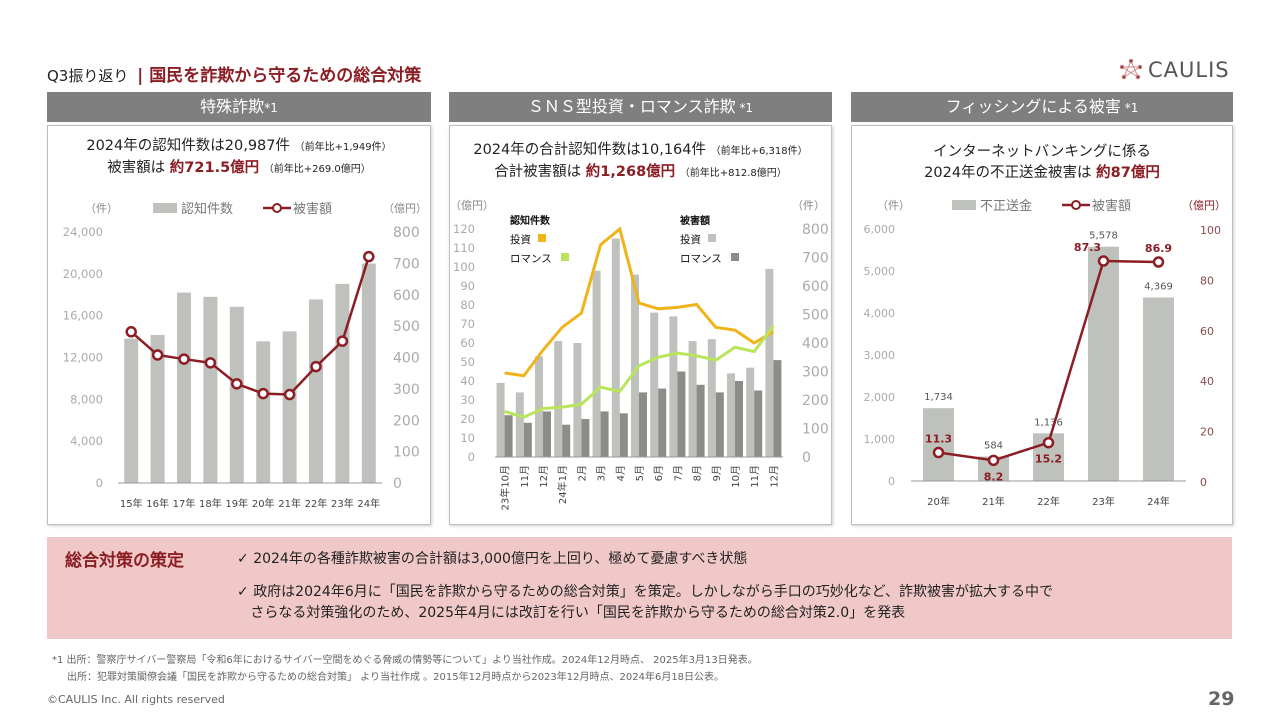 The height and width of the screenshot is (720, 1280). I want to click on line-data-label: 87.3, so click(1087, 247).